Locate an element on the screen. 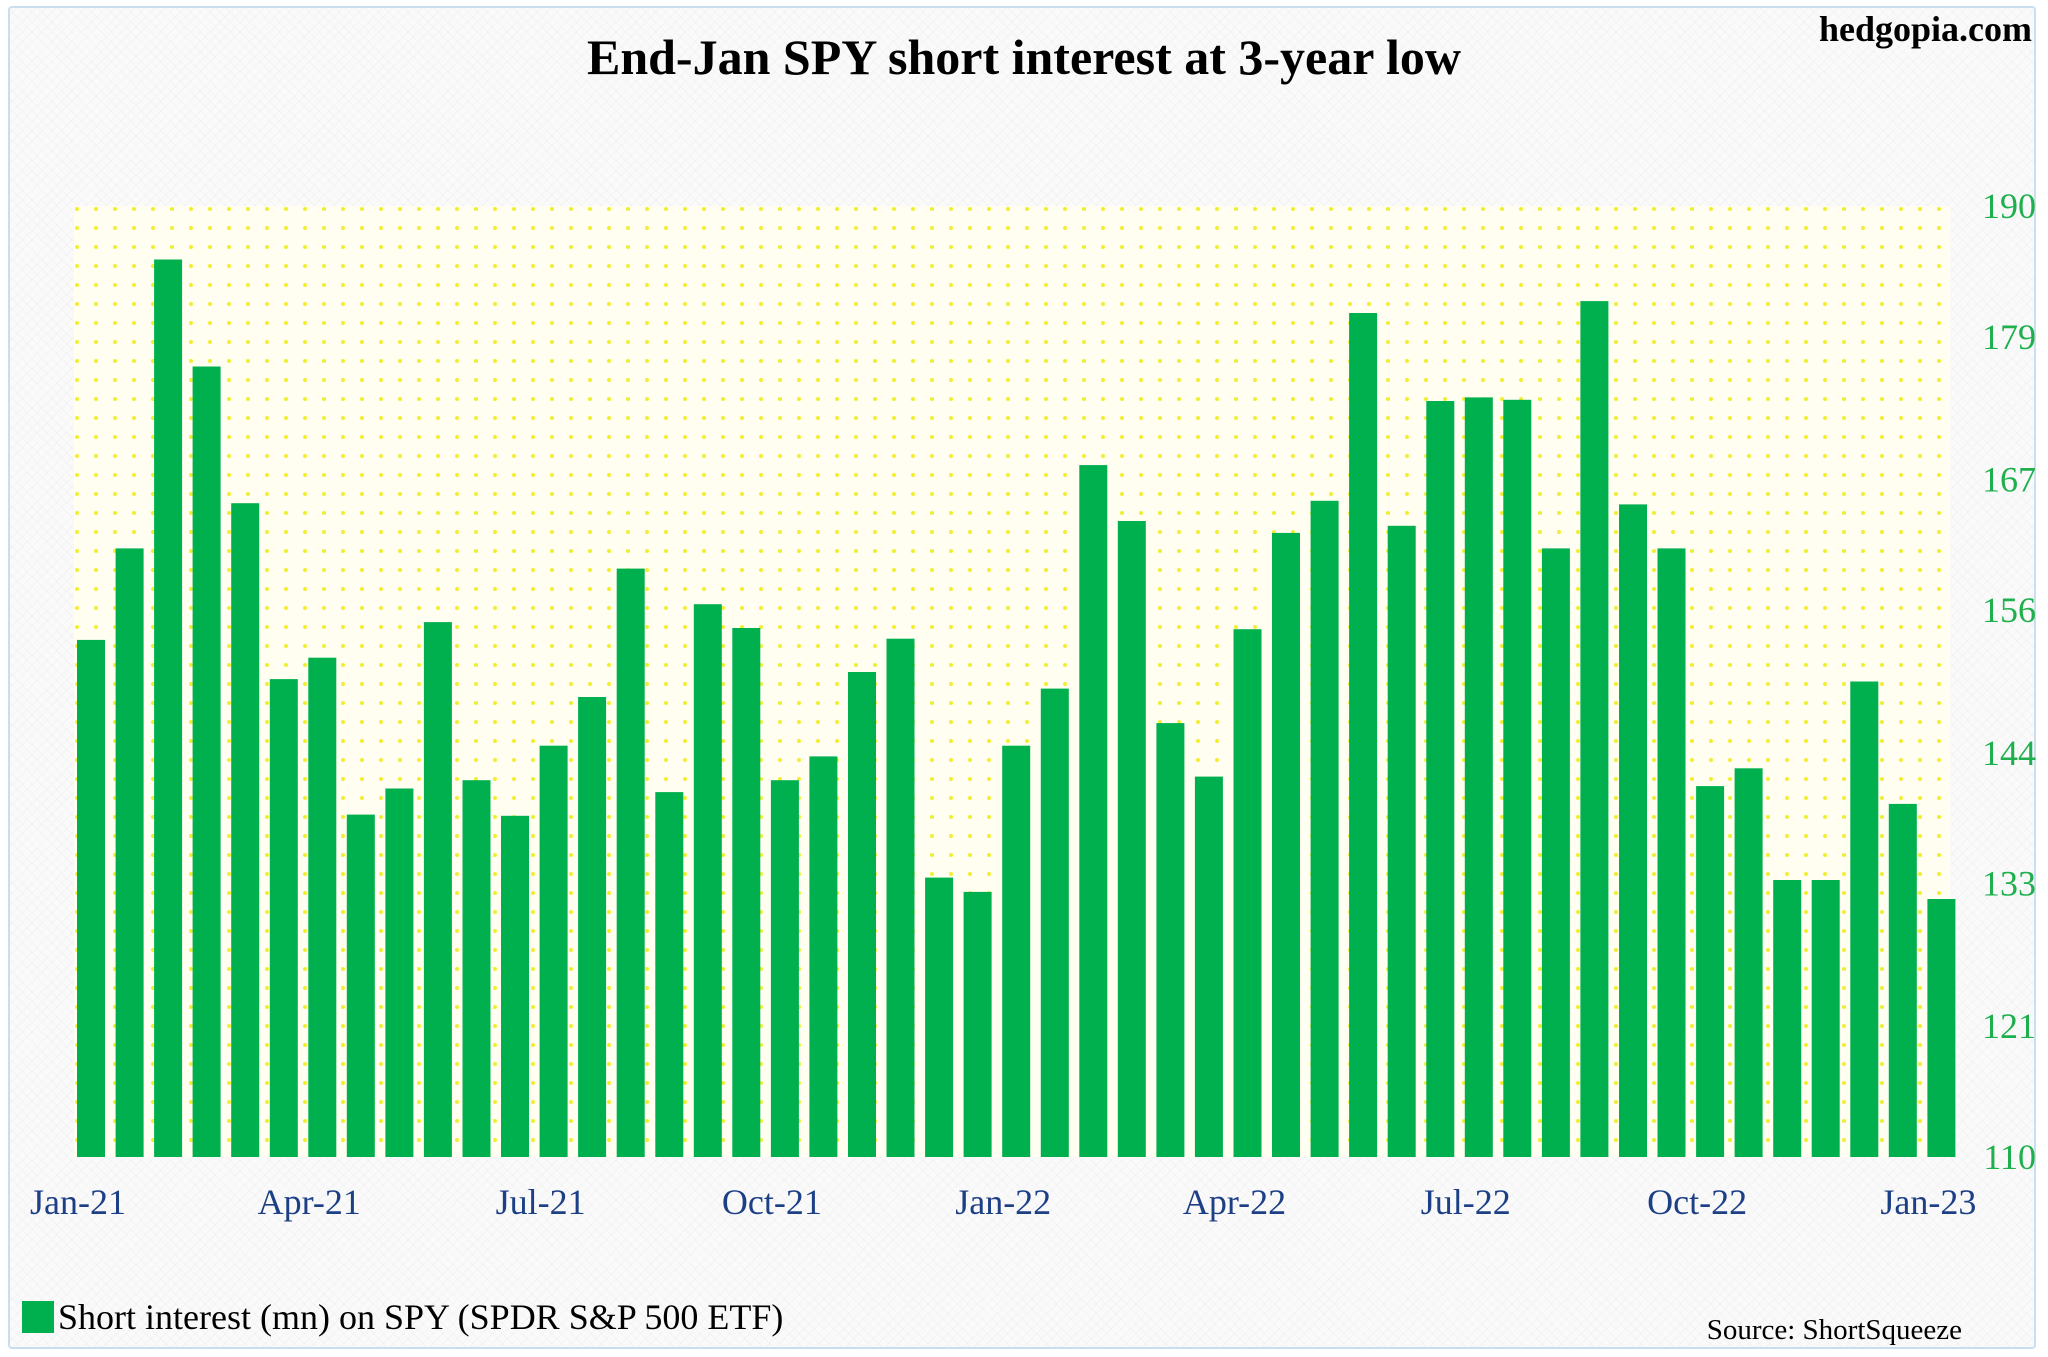 Image resolution: width=2048 pixels, height=1357 pixels. source-note: Source: ShortSqueeze is located at coordinates (1834, 1330).